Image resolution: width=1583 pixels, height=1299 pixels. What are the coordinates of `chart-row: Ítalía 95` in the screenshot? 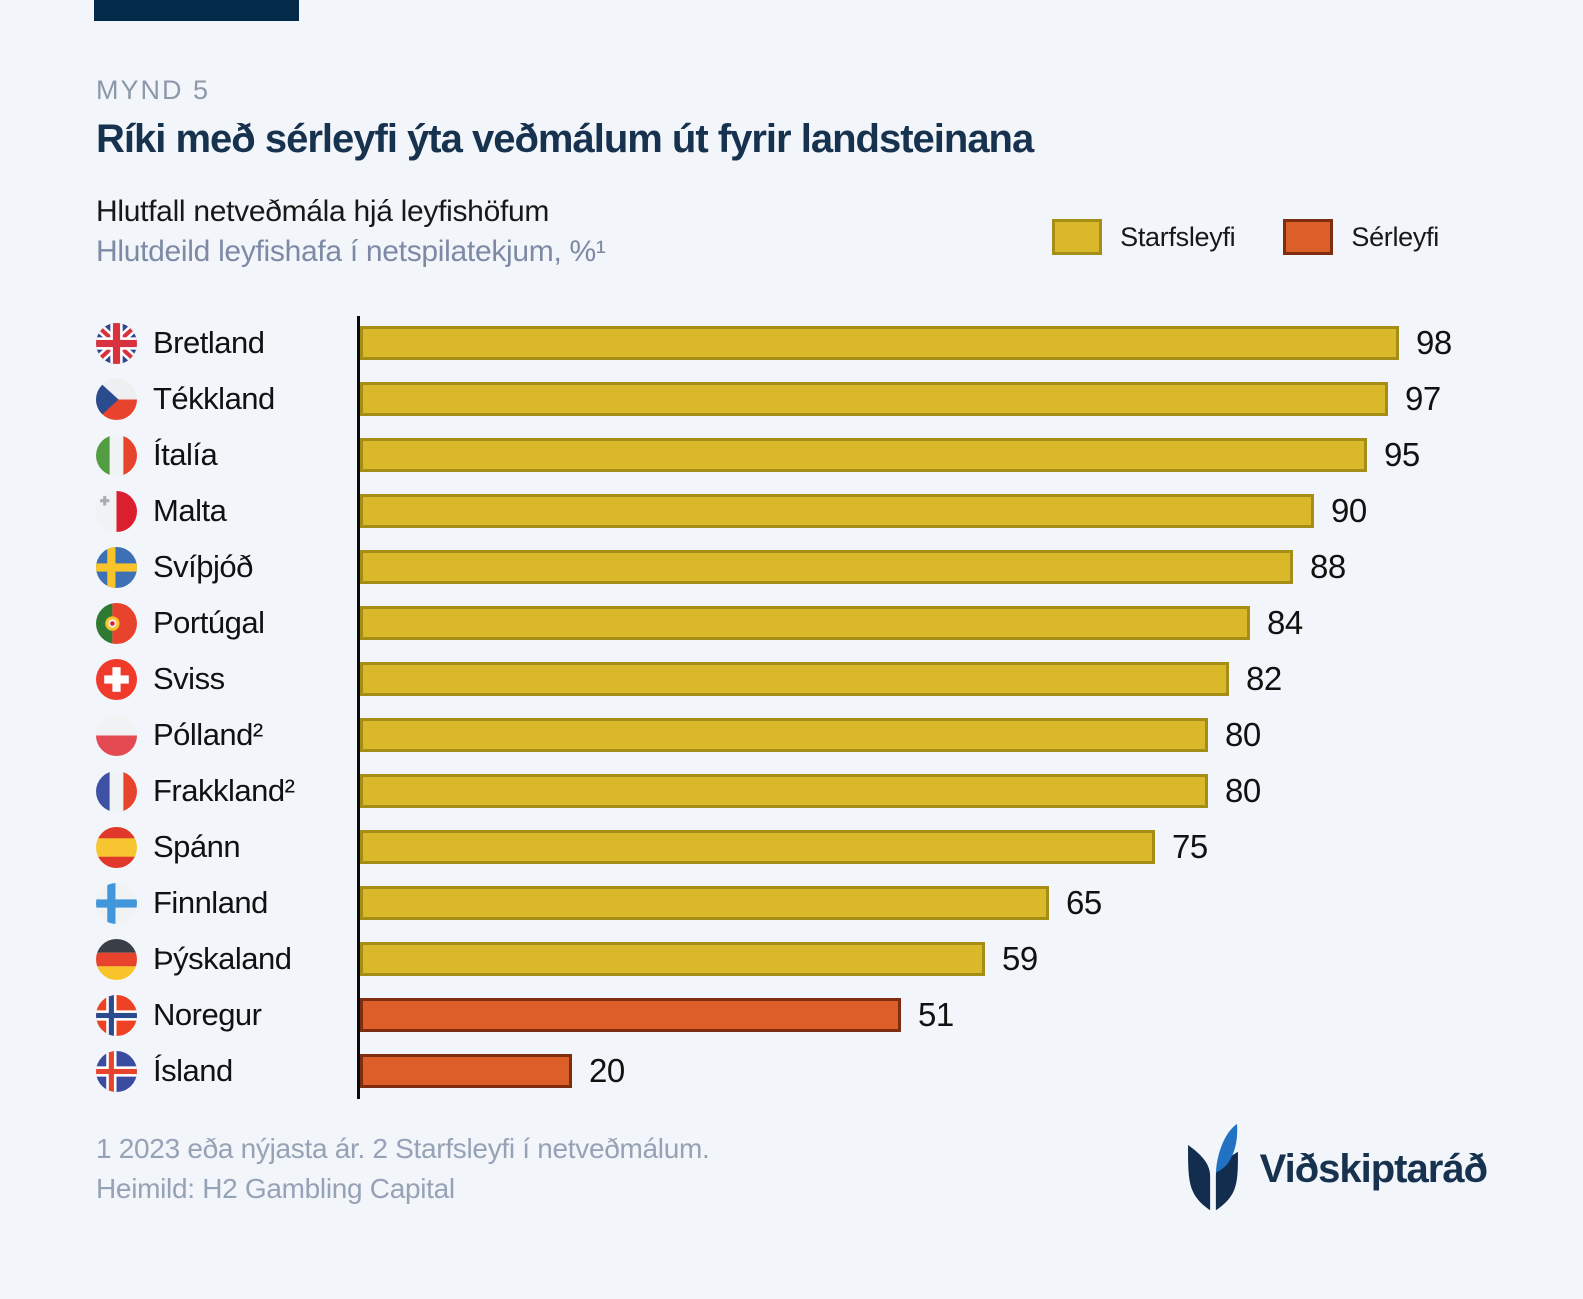 It's located at (791, 455).